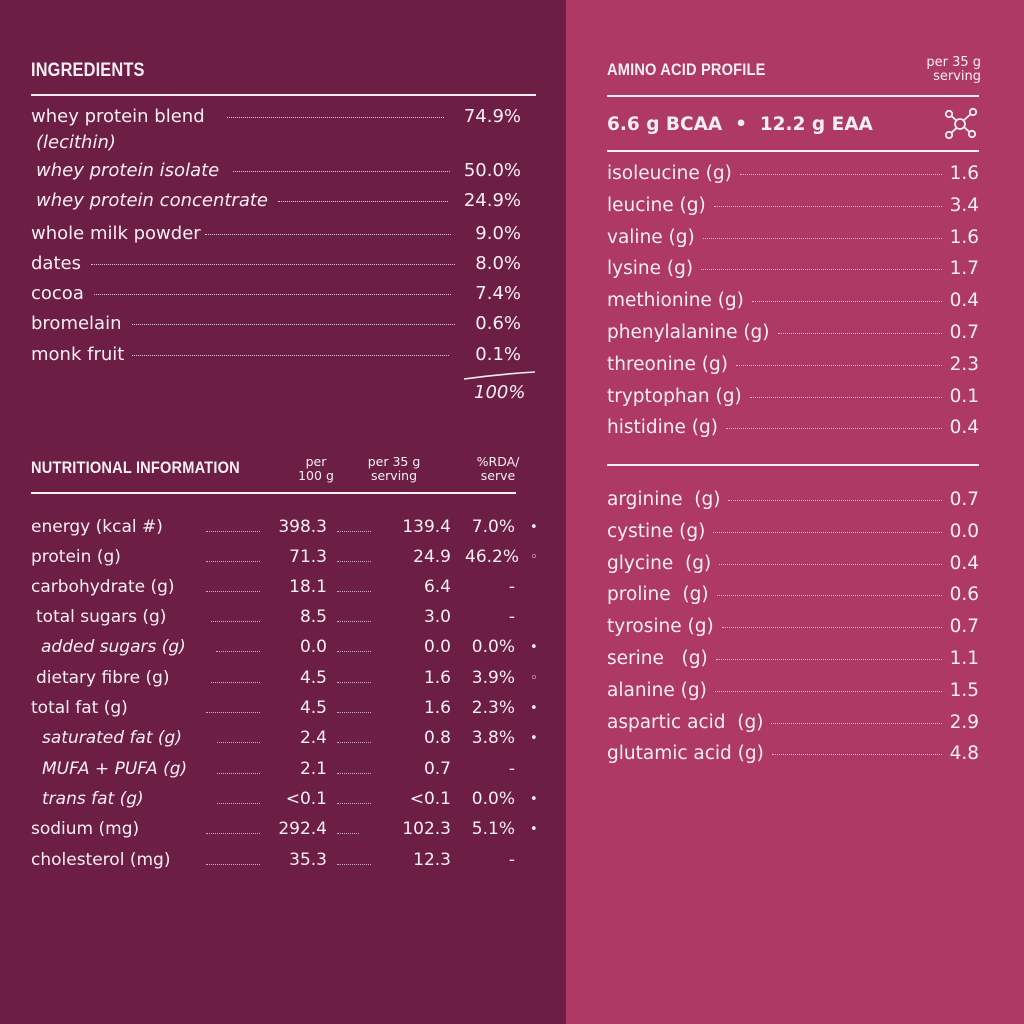 The width and height of the screenshot is (1024, 1024). I want to click on rda-value: 7.0%, so click(488, 527).